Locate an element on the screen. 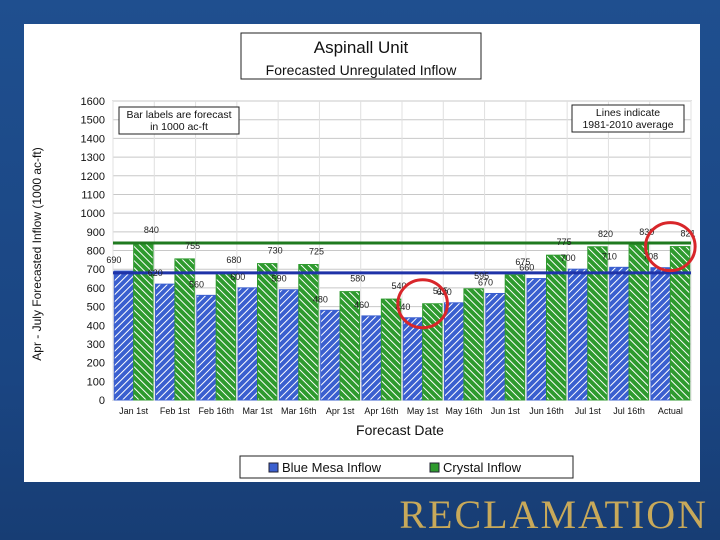 Image resolution: width=720 pixels, height=540 pixels. blue-mesa-bar-label: 660 is located at coordinates (526, 268).